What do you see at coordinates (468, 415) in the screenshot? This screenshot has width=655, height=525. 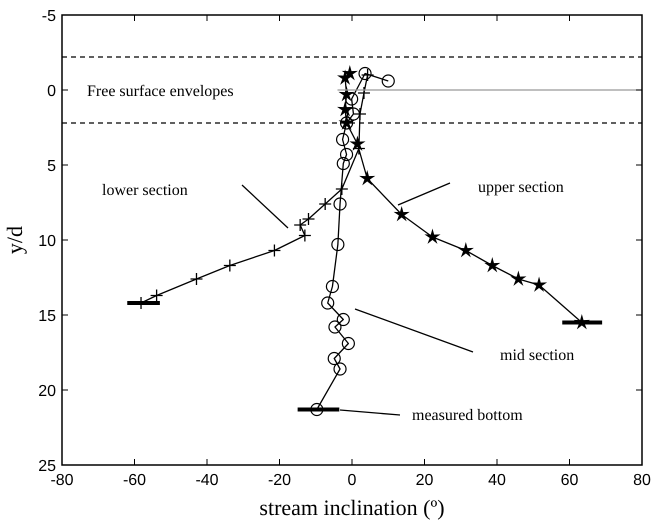 I see `annotation: measured bottom` at bounding box center [468, 415].